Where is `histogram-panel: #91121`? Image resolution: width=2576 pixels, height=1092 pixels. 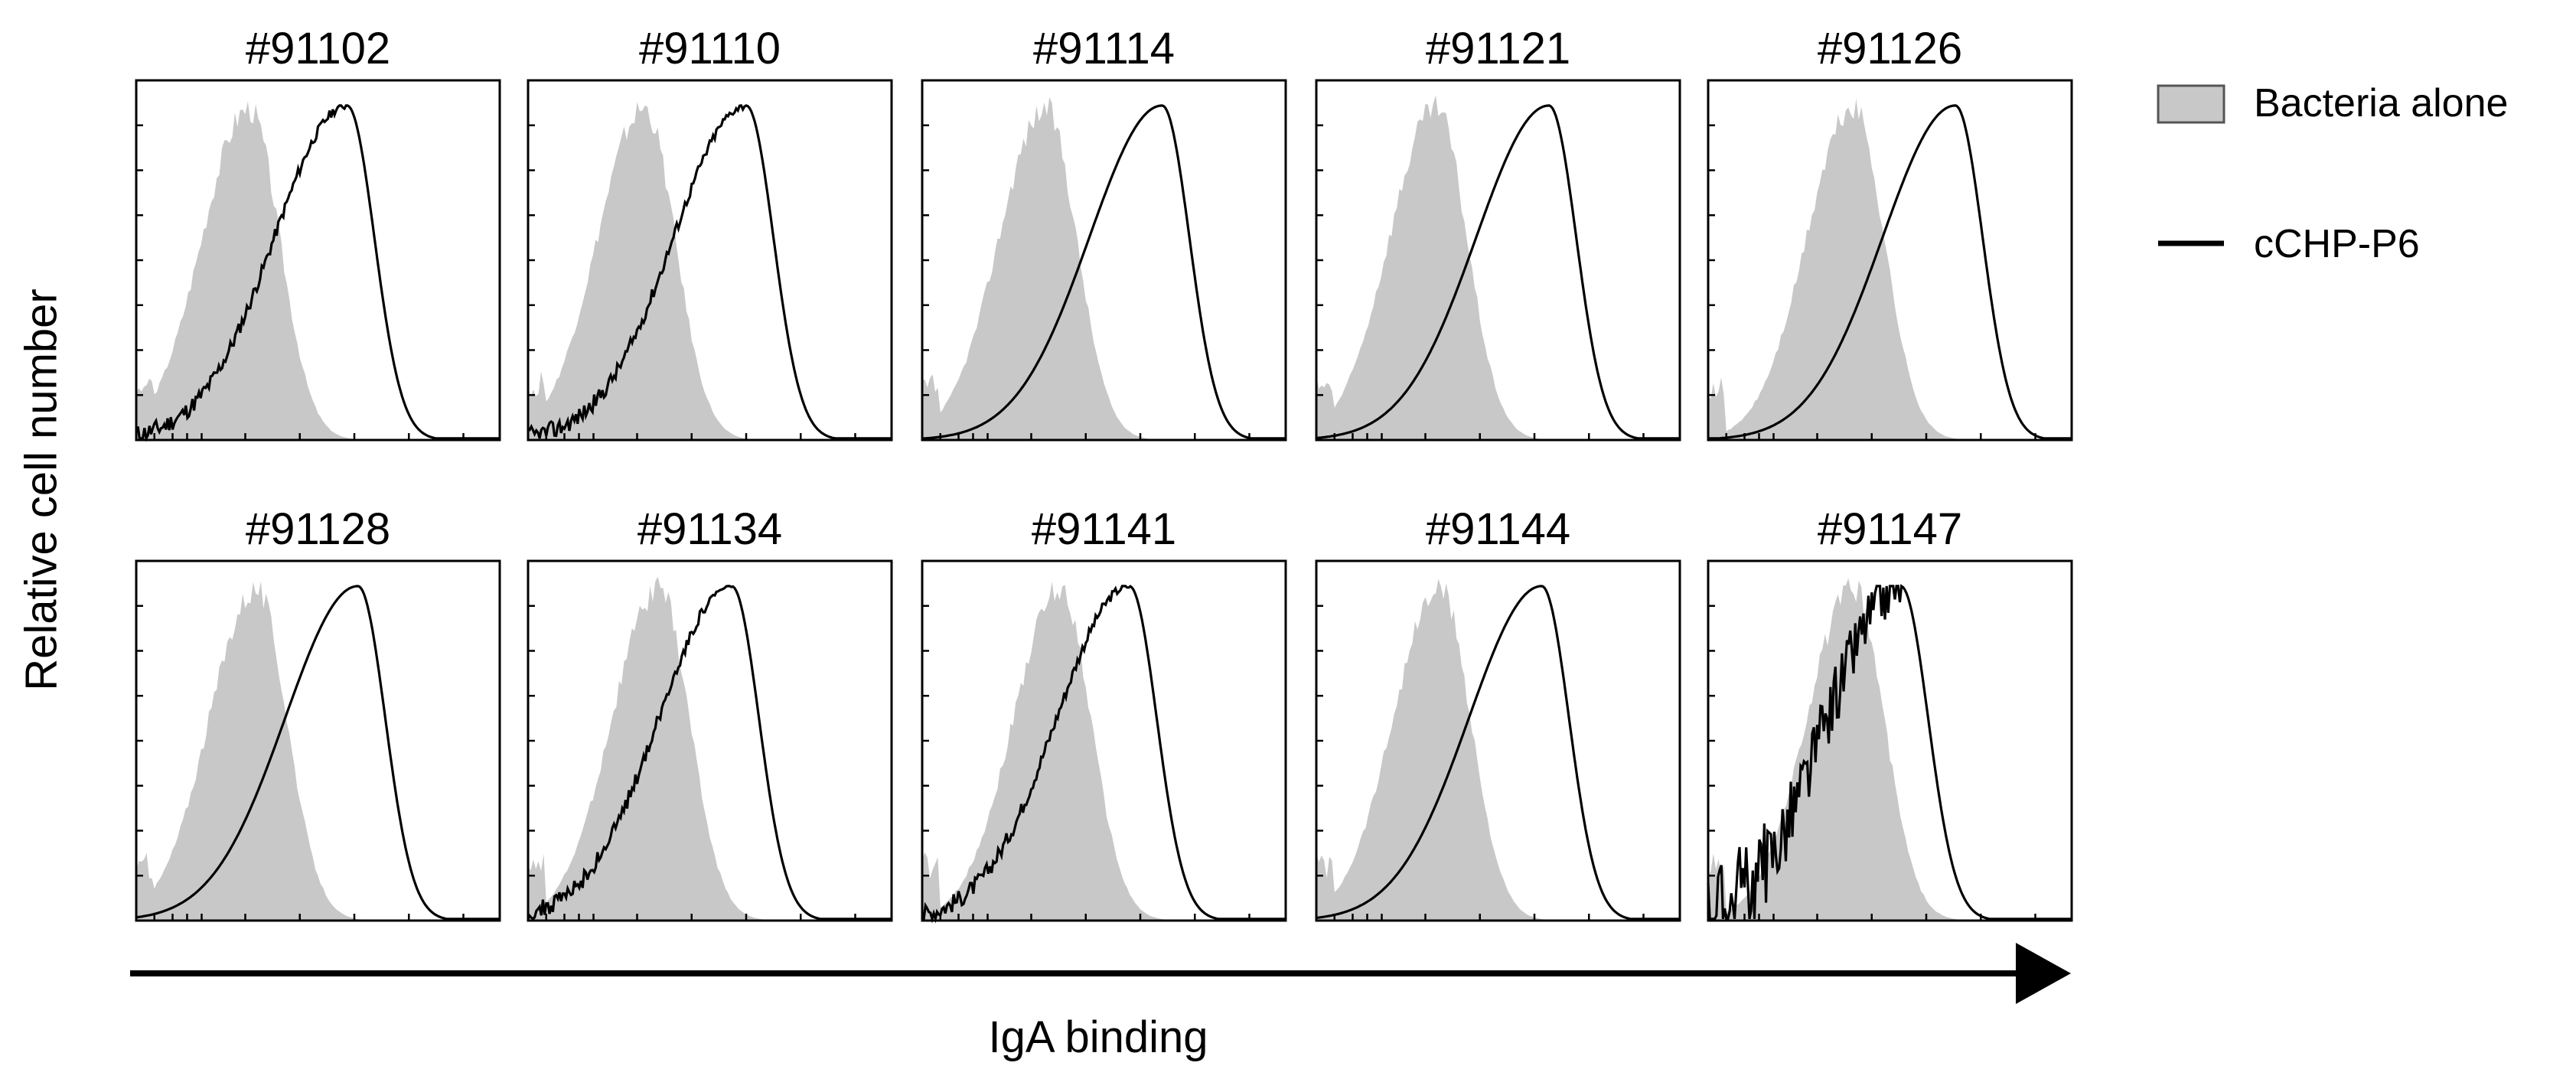 histogram-panel: #91121 is located at coordinates (1498, 233).